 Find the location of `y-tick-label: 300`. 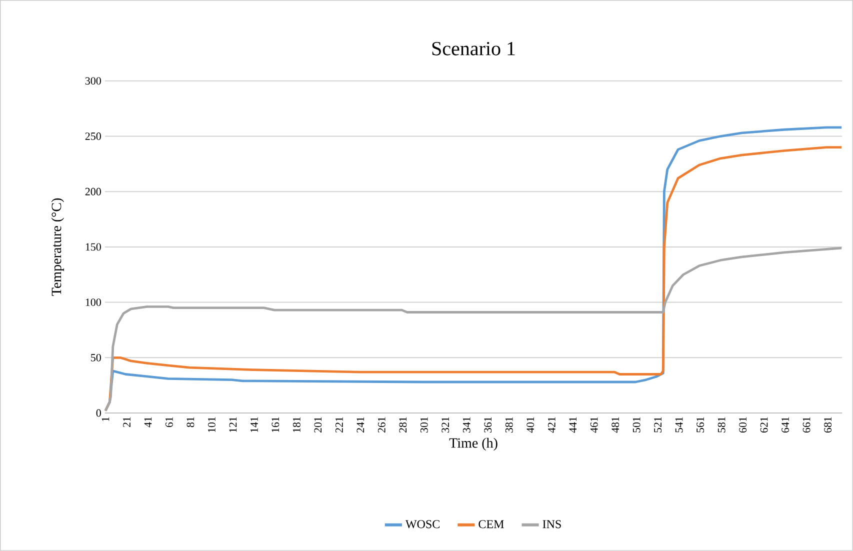

y-tick-label: 300 is located at coordinates (93, 81).